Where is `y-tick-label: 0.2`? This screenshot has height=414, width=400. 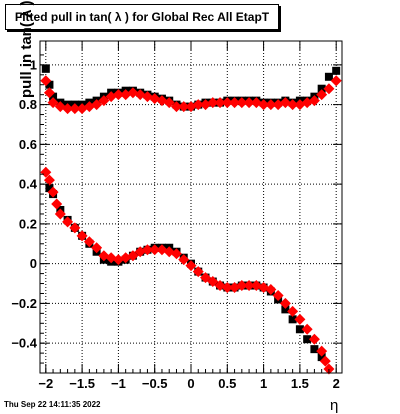 y-tick-label: 0.2 is located at coordinates (28, 223).